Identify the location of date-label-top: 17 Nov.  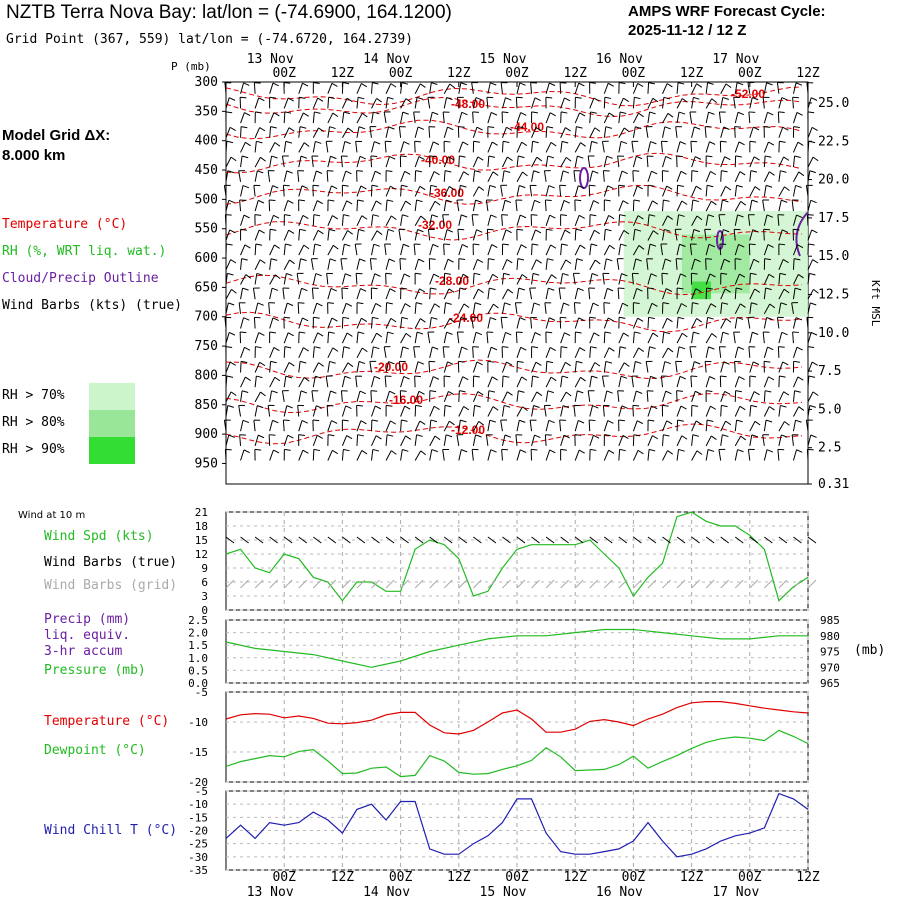
(735, 59).